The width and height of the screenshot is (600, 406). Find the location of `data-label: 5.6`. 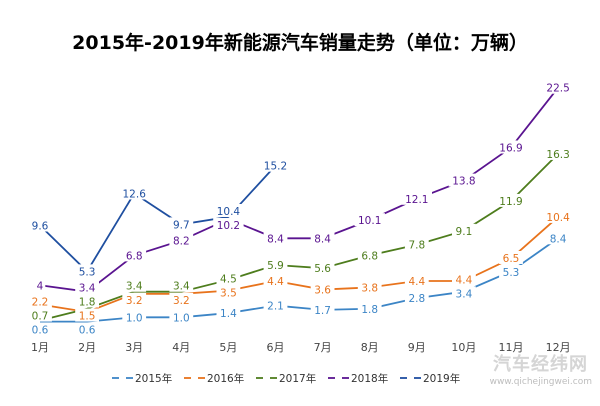

data-label: 5.6 is located at coordinates (322, 269).